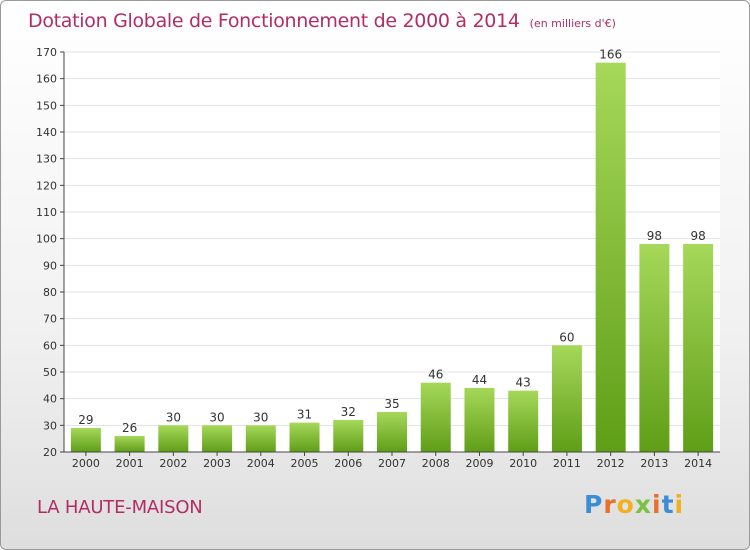 Image resolution: width=750 pixels, height=550 pixels. Describe the element at coordinates (479, 420) in the screenshot. I see `bar-2009` at that location.